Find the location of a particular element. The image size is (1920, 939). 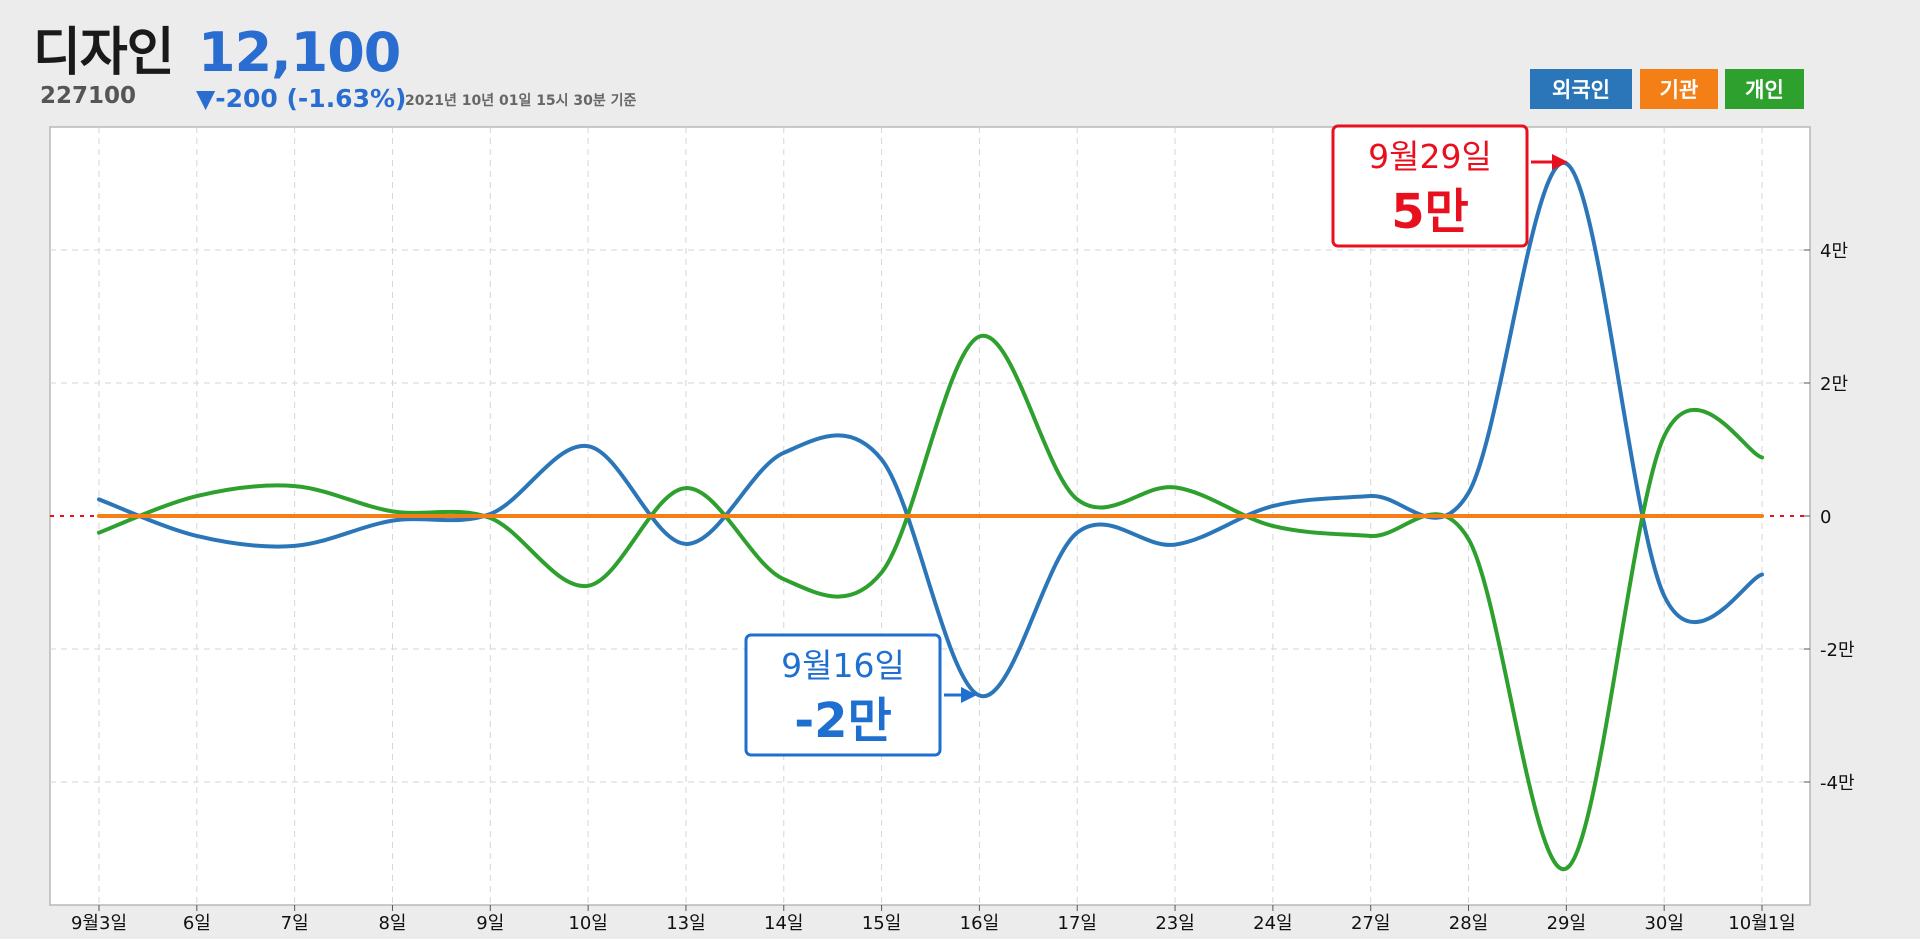

annotation-callout: 9월29일 5만 is located at coordinates (1449, 186).